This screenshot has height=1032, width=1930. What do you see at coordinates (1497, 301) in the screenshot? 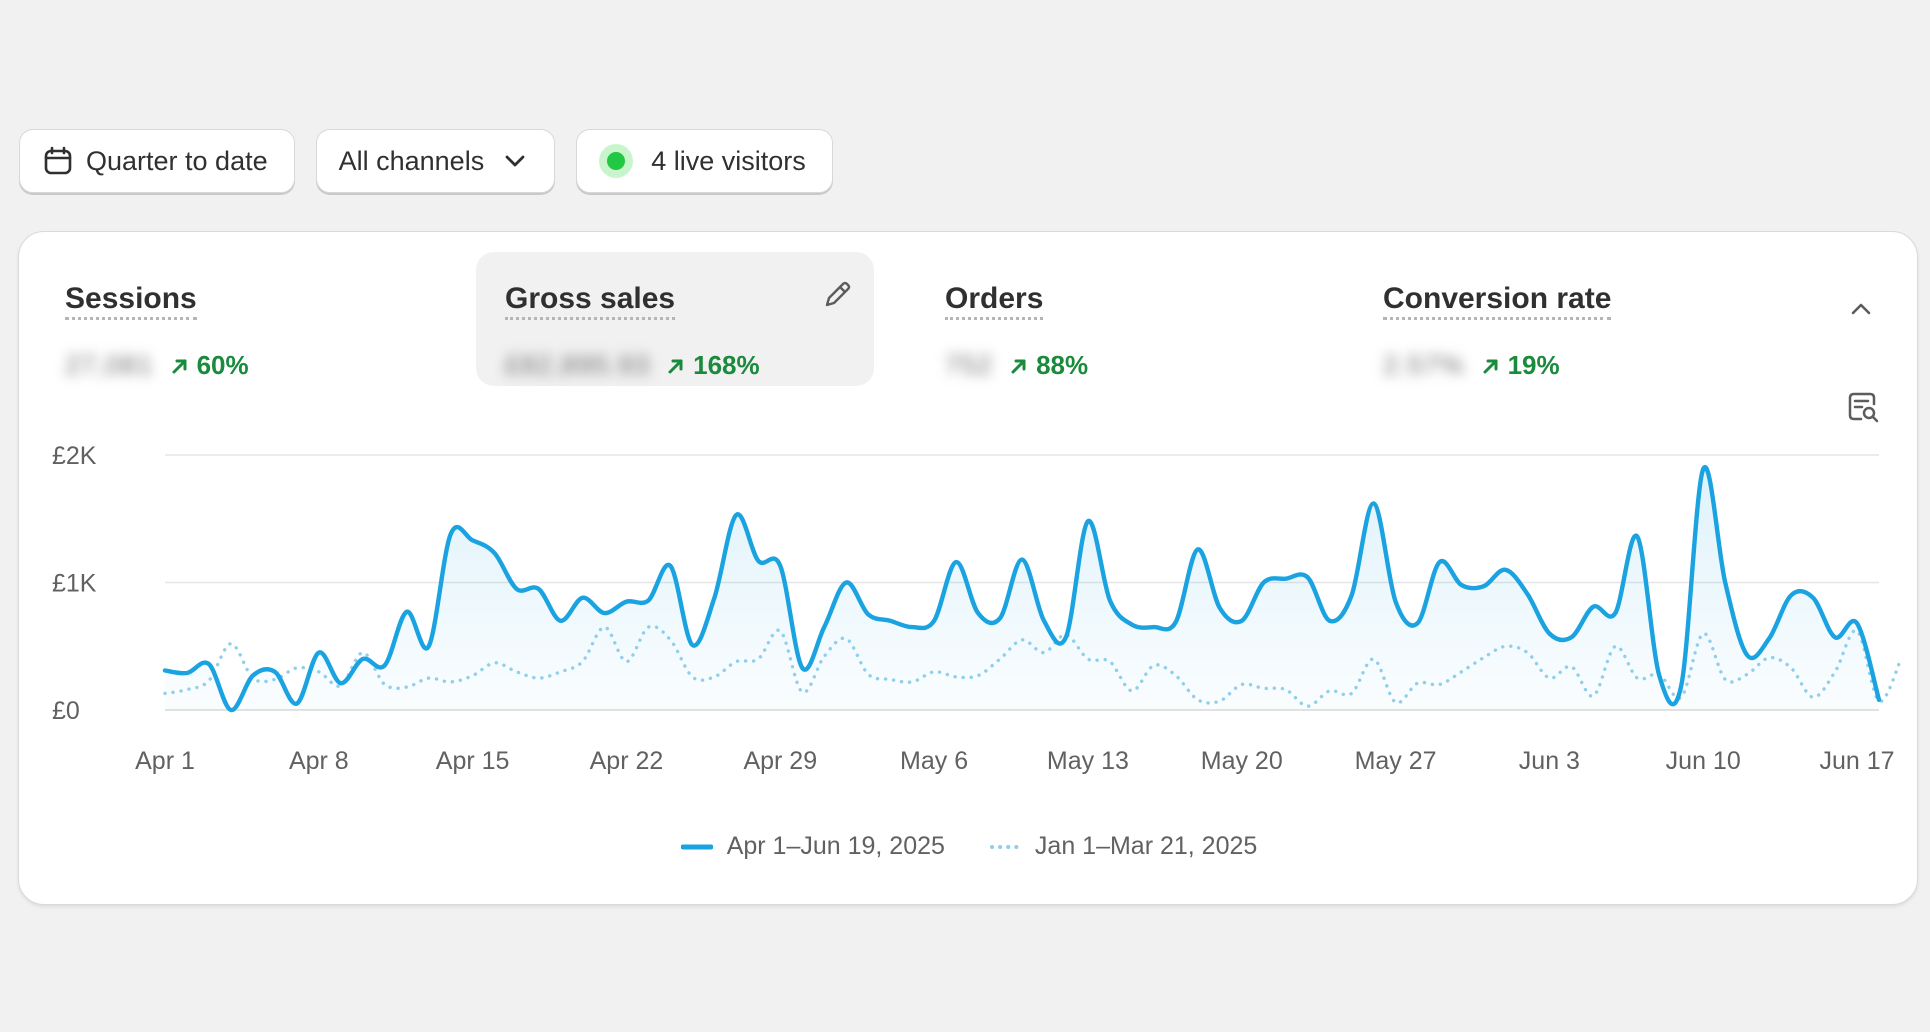
I see `metric-label: Conversion rate` at bounding box center [1497, 301].